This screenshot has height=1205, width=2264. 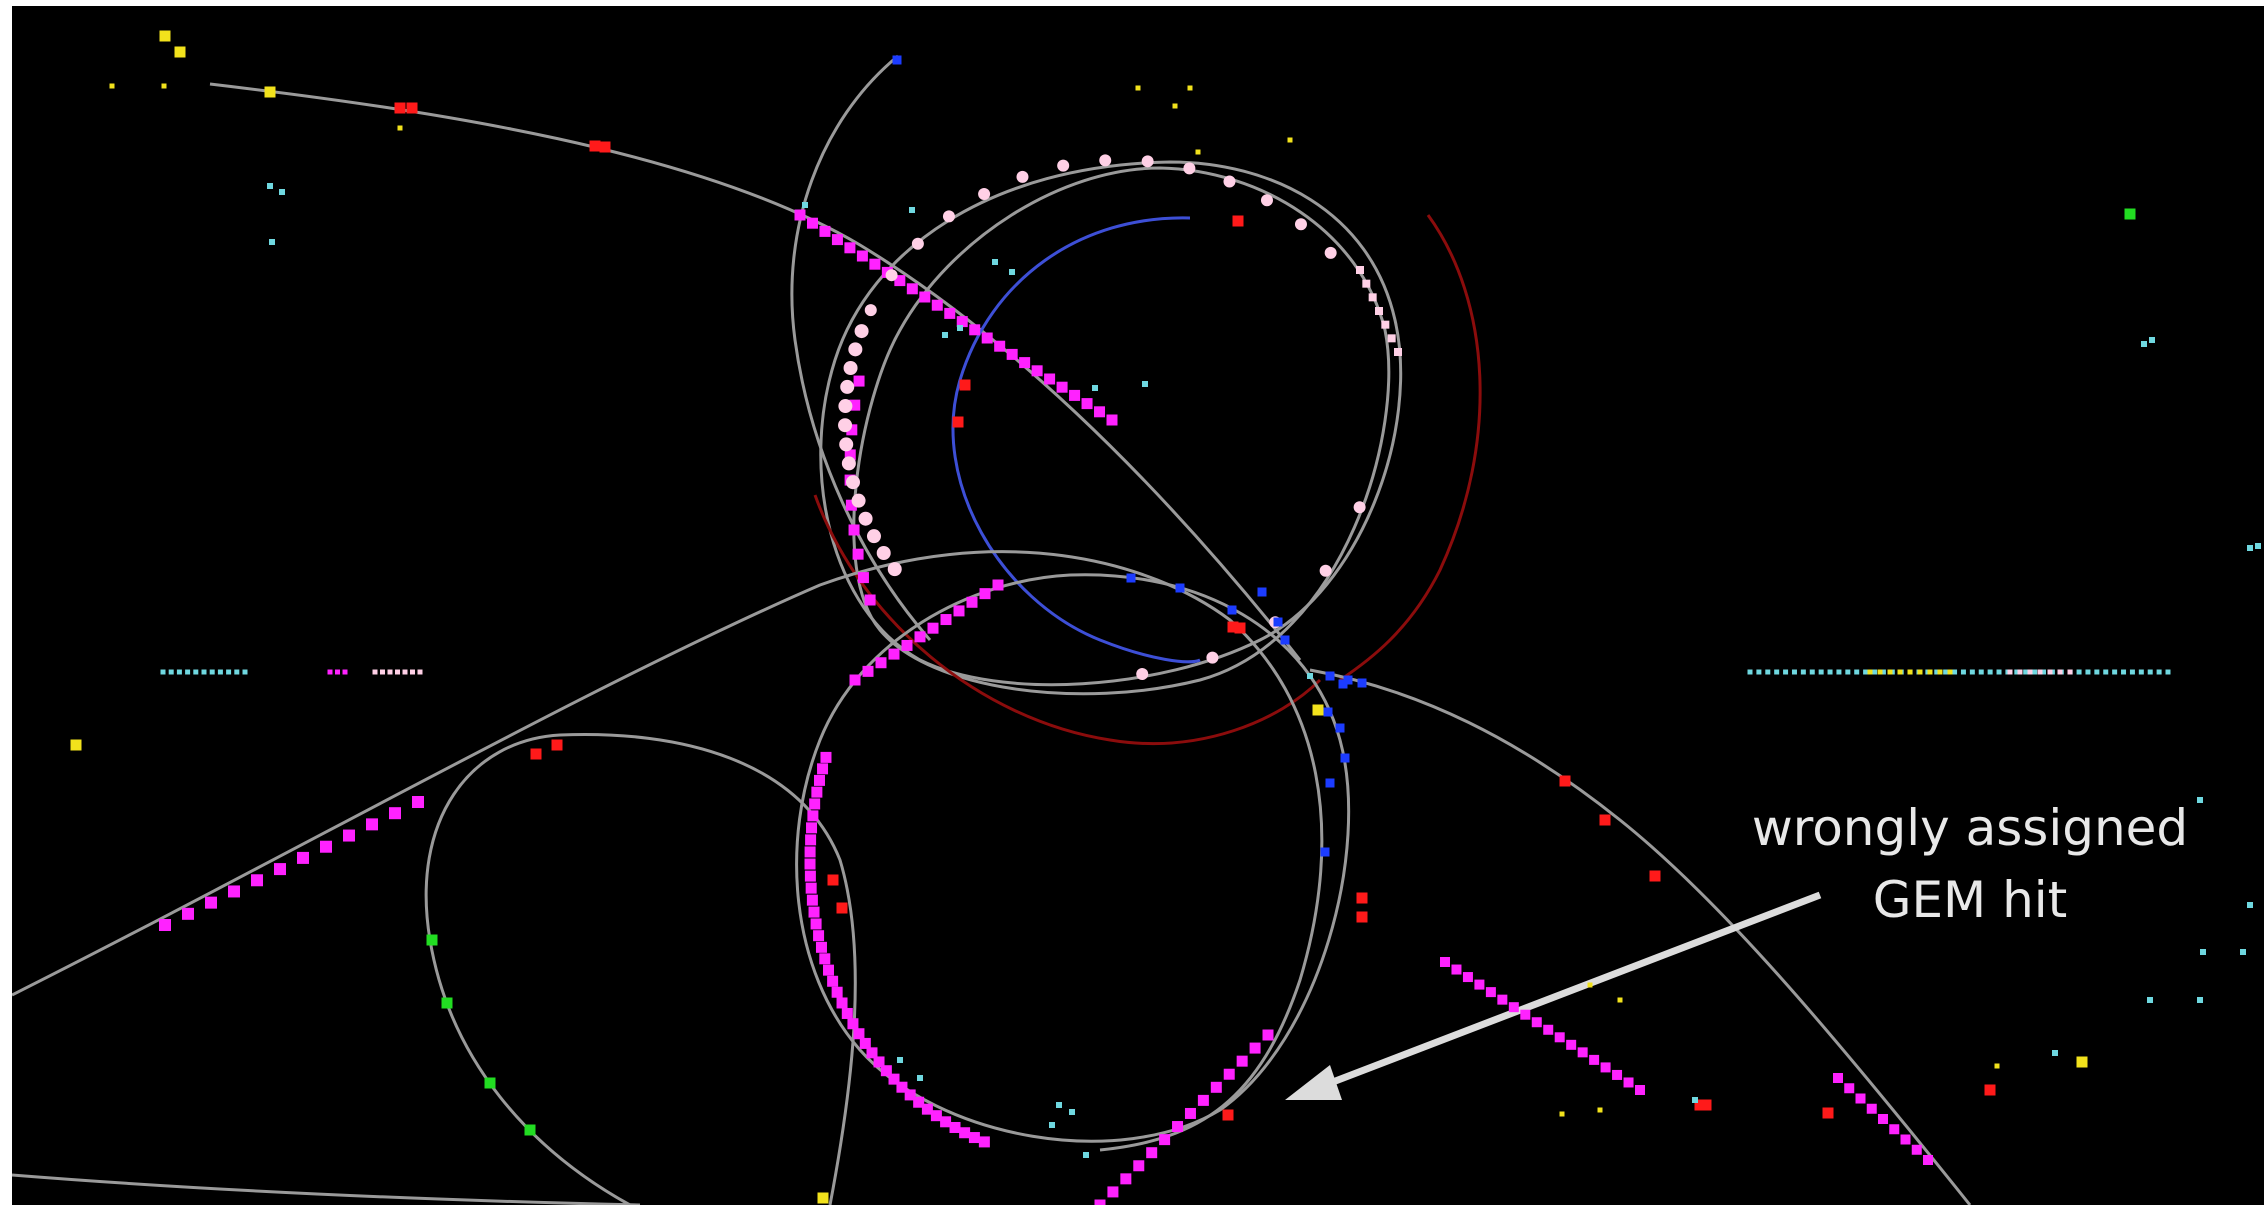 I want to click on track-bottom-left, so click(x=326, y=1189).